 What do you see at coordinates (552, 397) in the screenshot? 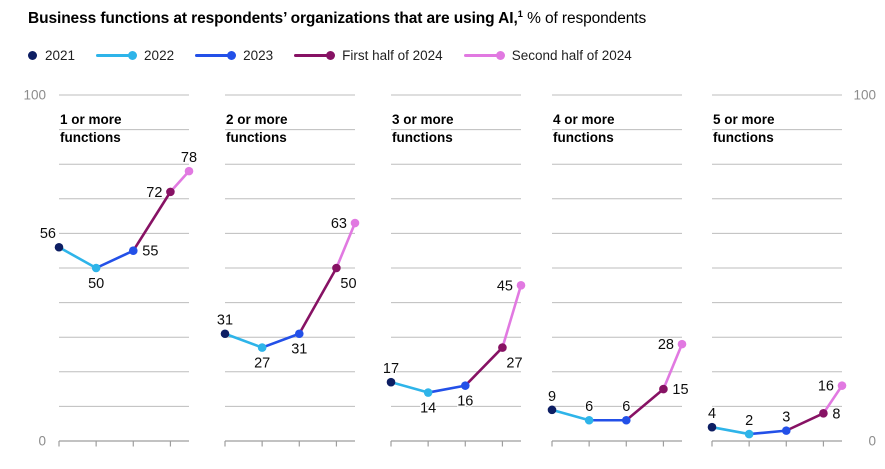
I see `value-label: 9` at bounding box center [552, 397].